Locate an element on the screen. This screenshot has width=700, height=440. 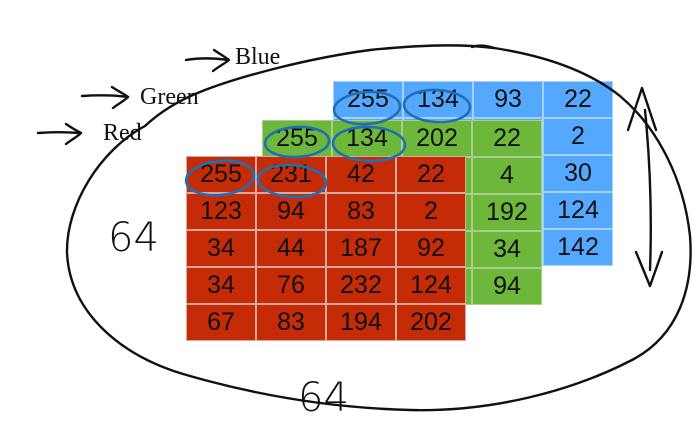
green-cell: 22 is located at coordinates (507, 138).